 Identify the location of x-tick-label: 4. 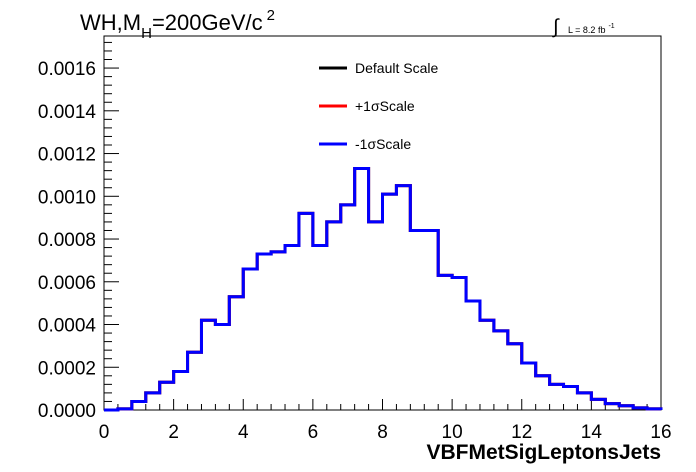
(243, 432).